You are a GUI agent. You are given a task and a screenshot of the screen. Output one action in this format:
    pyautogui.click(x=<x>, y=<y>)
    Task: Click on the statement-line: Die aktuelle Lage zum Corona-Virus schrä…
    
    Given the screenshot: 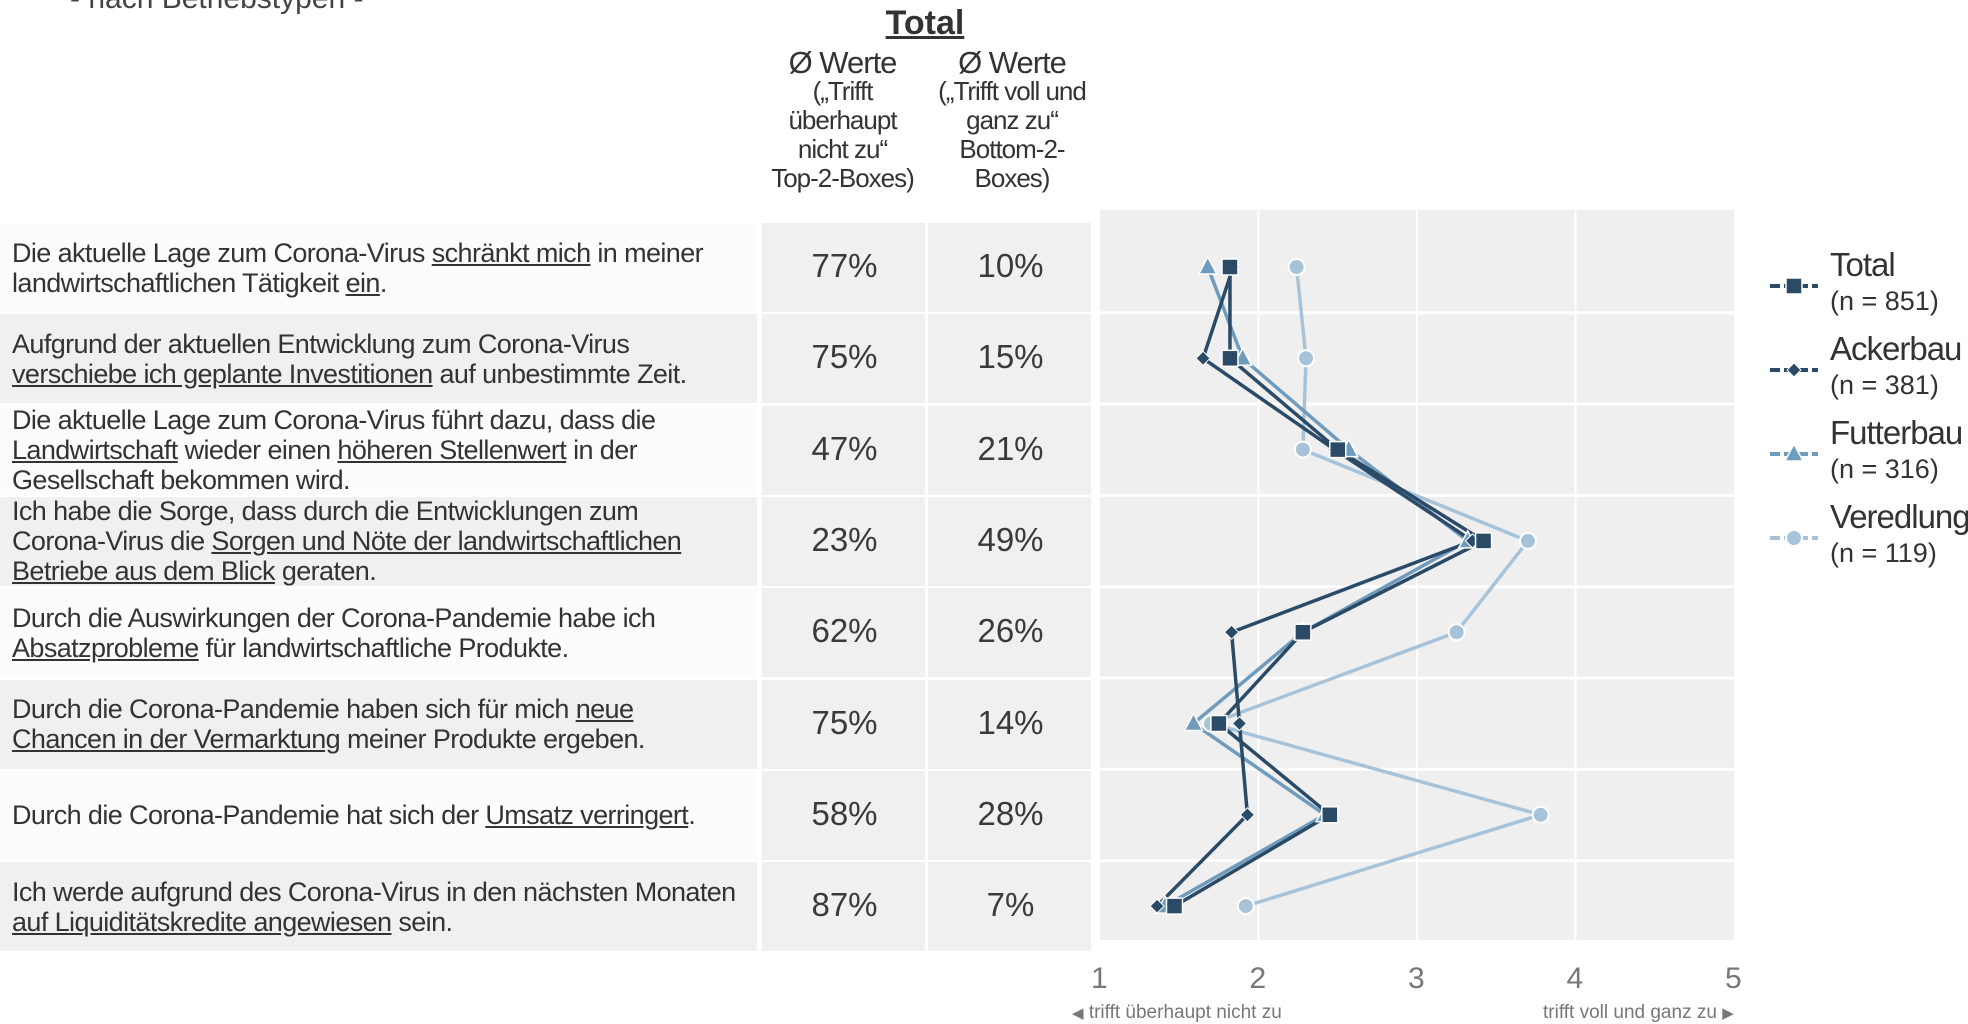 What is the action you would take?
    pyautogui.click(x=384, y=253)
    